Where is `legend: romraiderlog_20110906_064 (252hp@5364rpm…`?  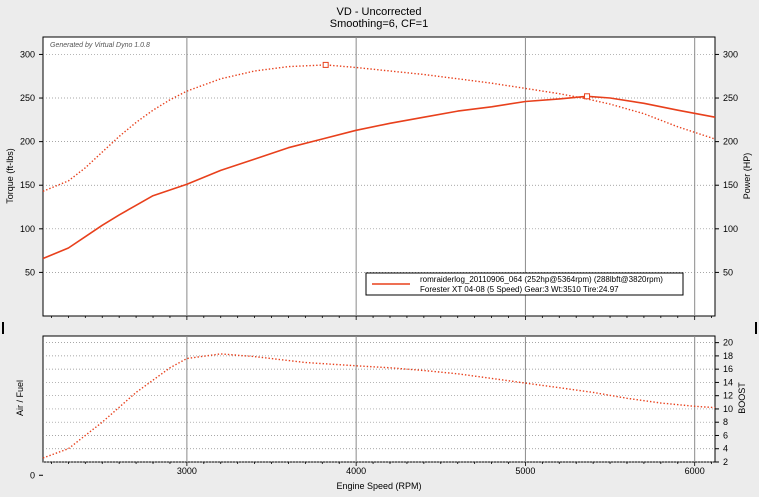 legend: romraiderlog_20110906_064 (252hp@5364rpm… is located at coordinates (524, 284).